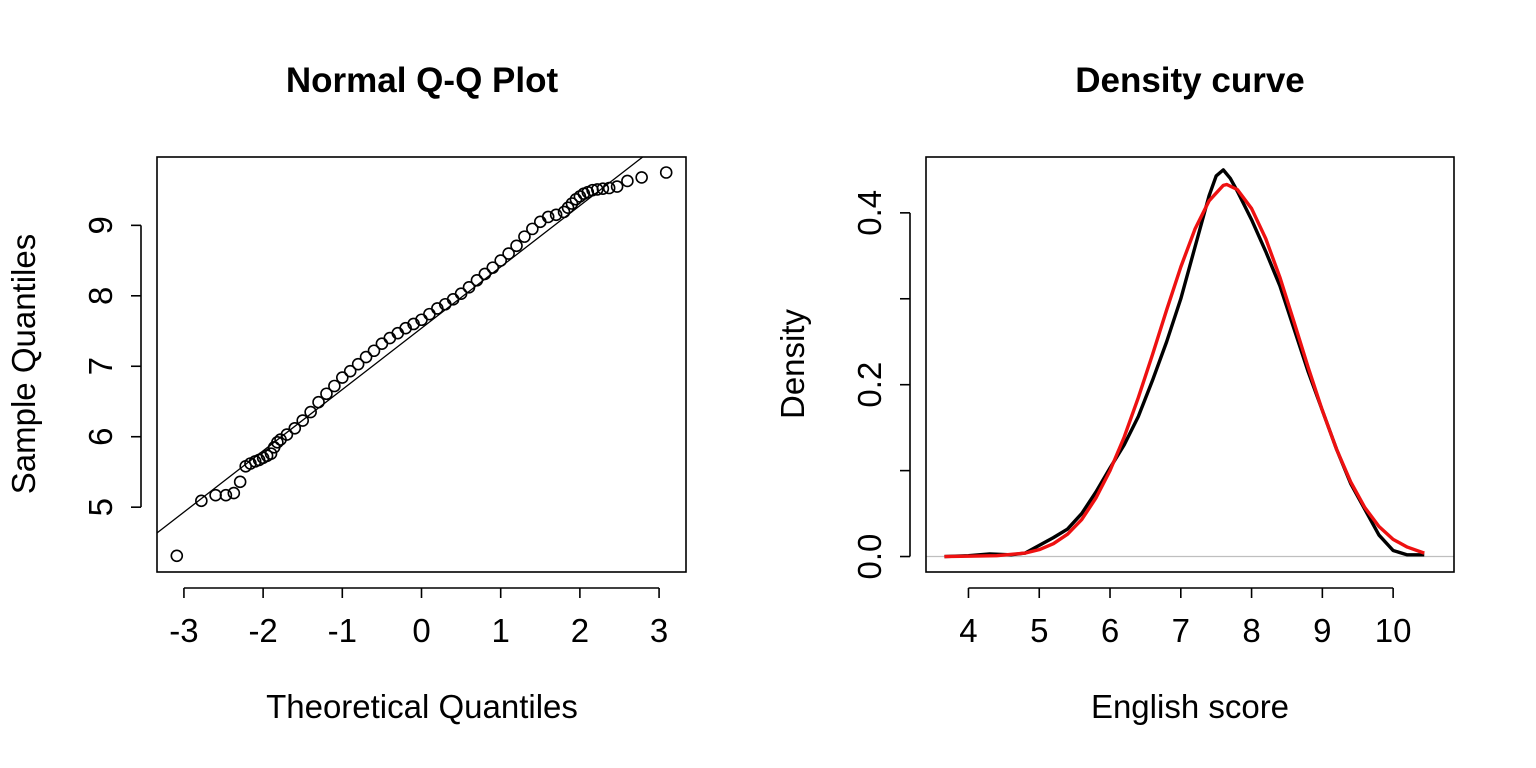 The height and width of the screenshot is (768, 1536). What do you see at coordinates (1322, 630) in the screenshot?
I see `density-x-tick-label: 9` at bounding box center [1322, 630].